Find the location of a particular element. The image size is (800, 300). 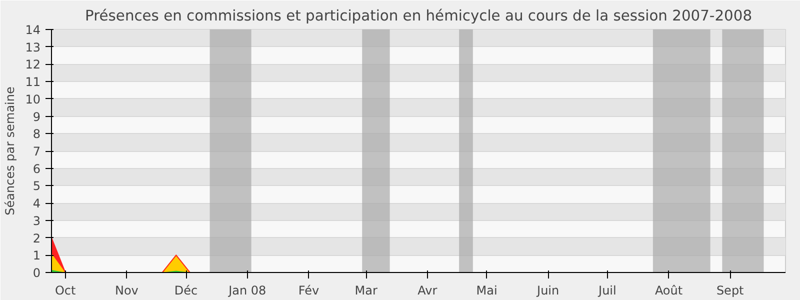

x-tick-label: Déc is located at coordinates (186, 291).